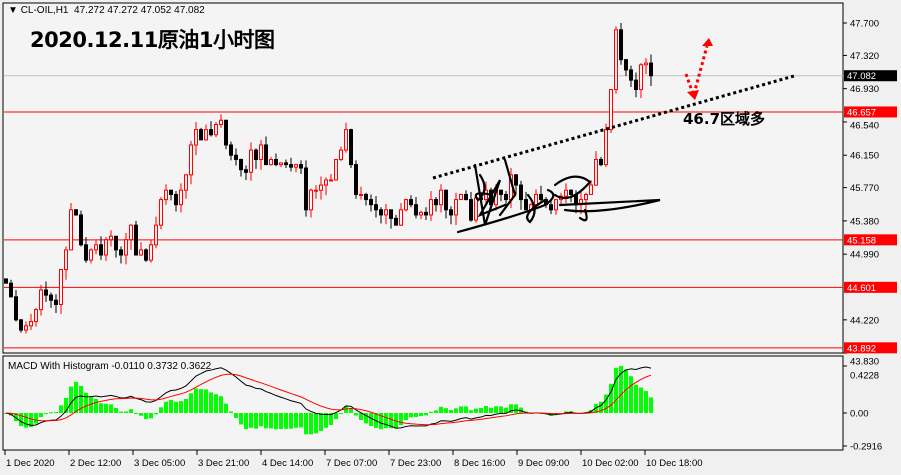 This screenshot has height=475, width=901. Describe the element at coordinates (479, 463) in the screenshot. I see `time-tick-label: 8 Dec 16:00` at that location.